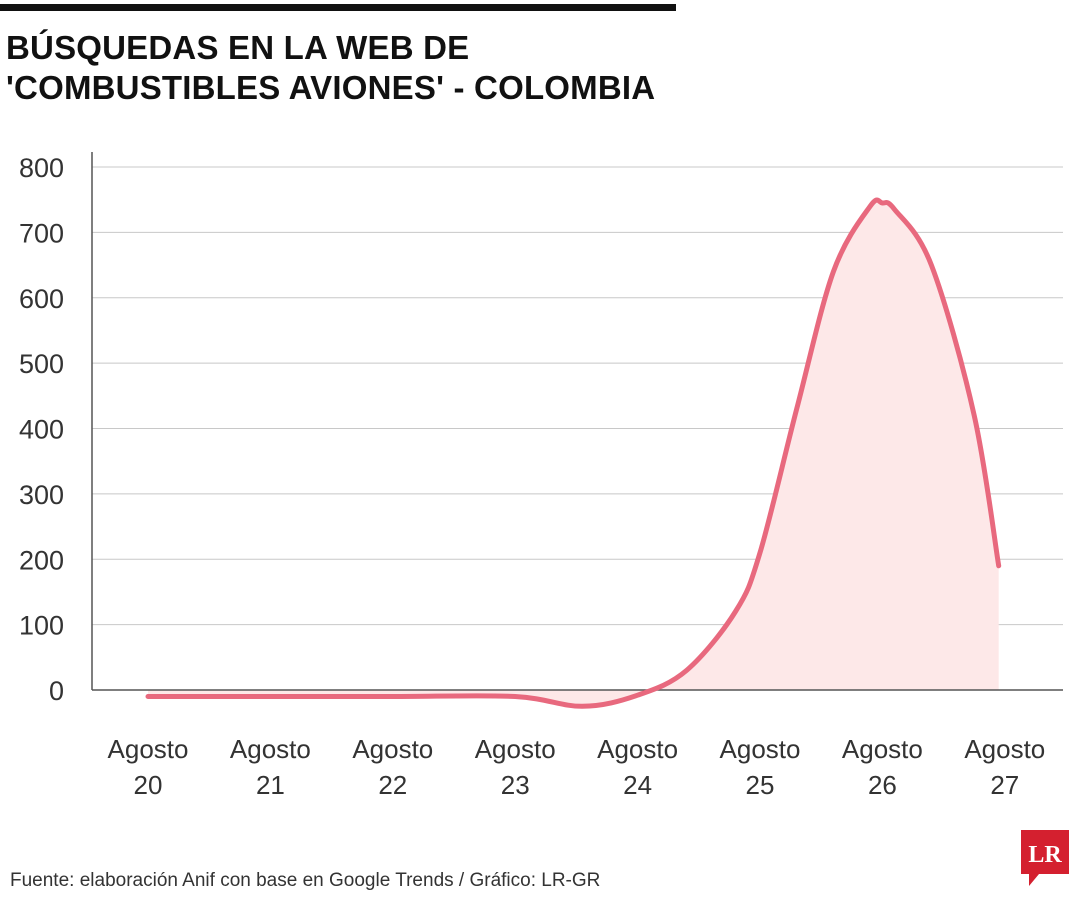 This screenshot has height=900, width=1080. What do you see at coordinates (41, 299) in the screenshot?
I see `y-tick-label-600: 600` at bounding box center [41, 299].